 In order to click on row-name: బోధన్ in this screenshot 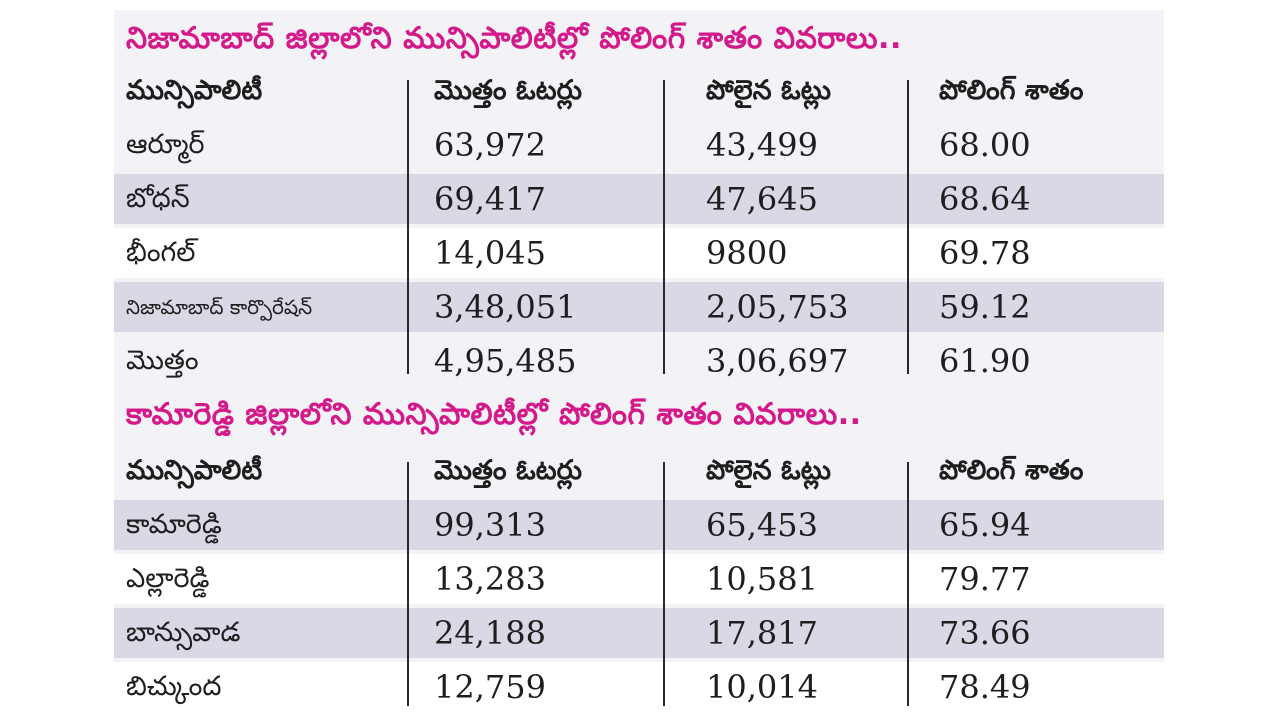, I will do `click(158, 198)`.